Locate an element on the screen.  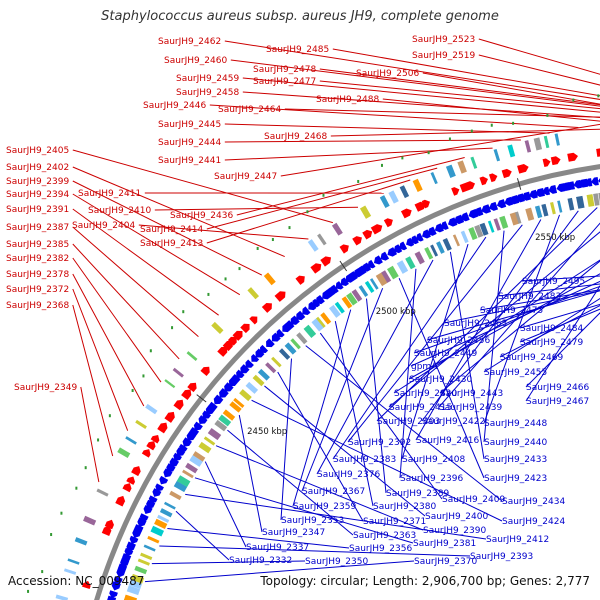
forward-gene-label: SaurJH9_2414 is located at coordinates (171, 230).